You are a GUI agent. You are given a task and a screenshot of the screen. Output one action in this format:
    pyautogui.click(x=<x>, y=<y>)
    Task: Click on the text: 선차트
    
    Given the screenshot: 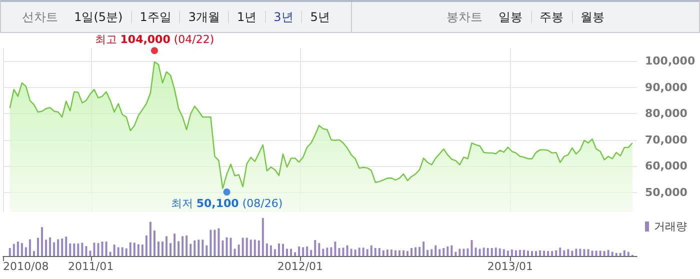 What is the action you would take?
    pyautogui.click(x=40, y=17)
    